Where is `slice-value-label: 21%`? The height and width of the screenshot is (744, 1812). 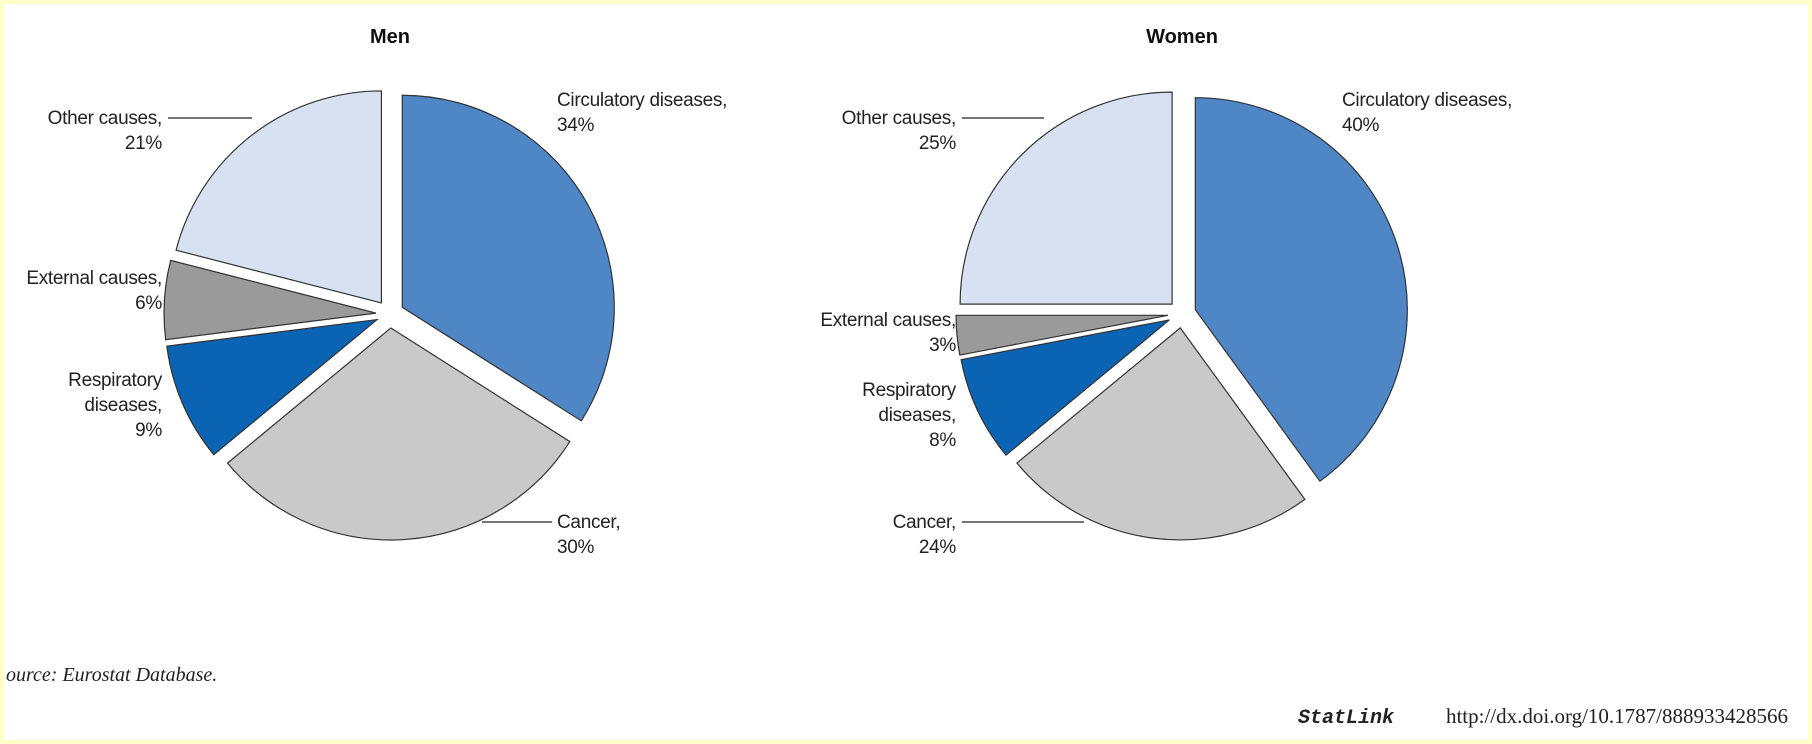
slice-value-label: 21% is located at coordinates (143, 143).